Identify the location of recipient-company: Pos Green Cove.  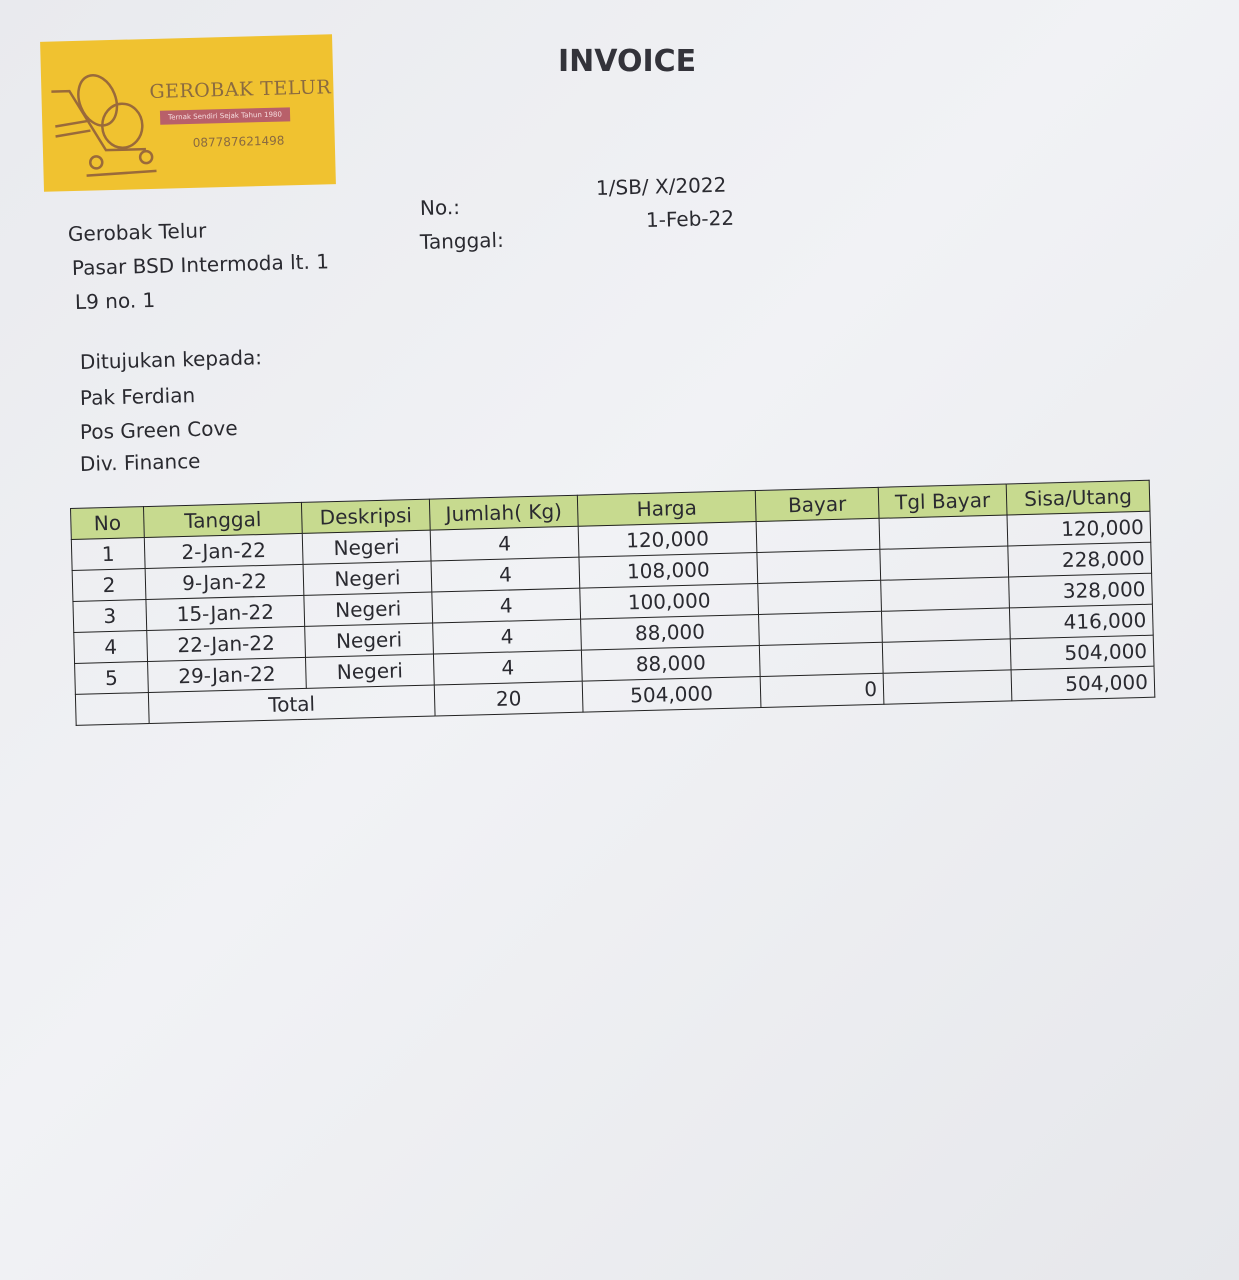
(158, 429).